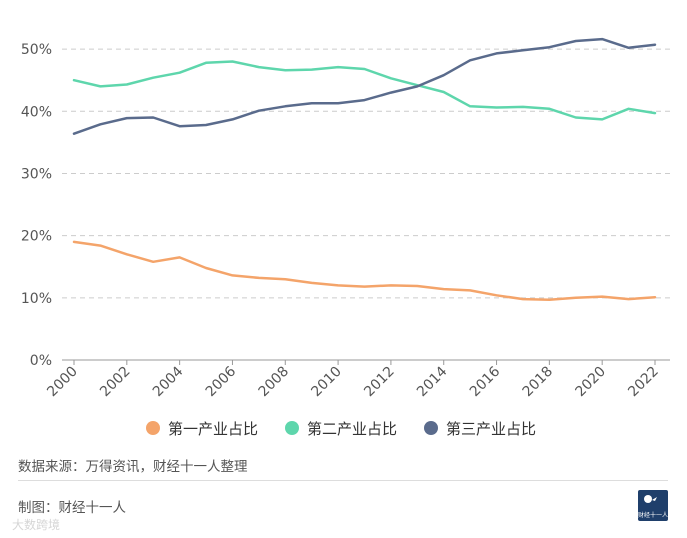  I want to click on x-tick-label: 2002, so click(115, 382).